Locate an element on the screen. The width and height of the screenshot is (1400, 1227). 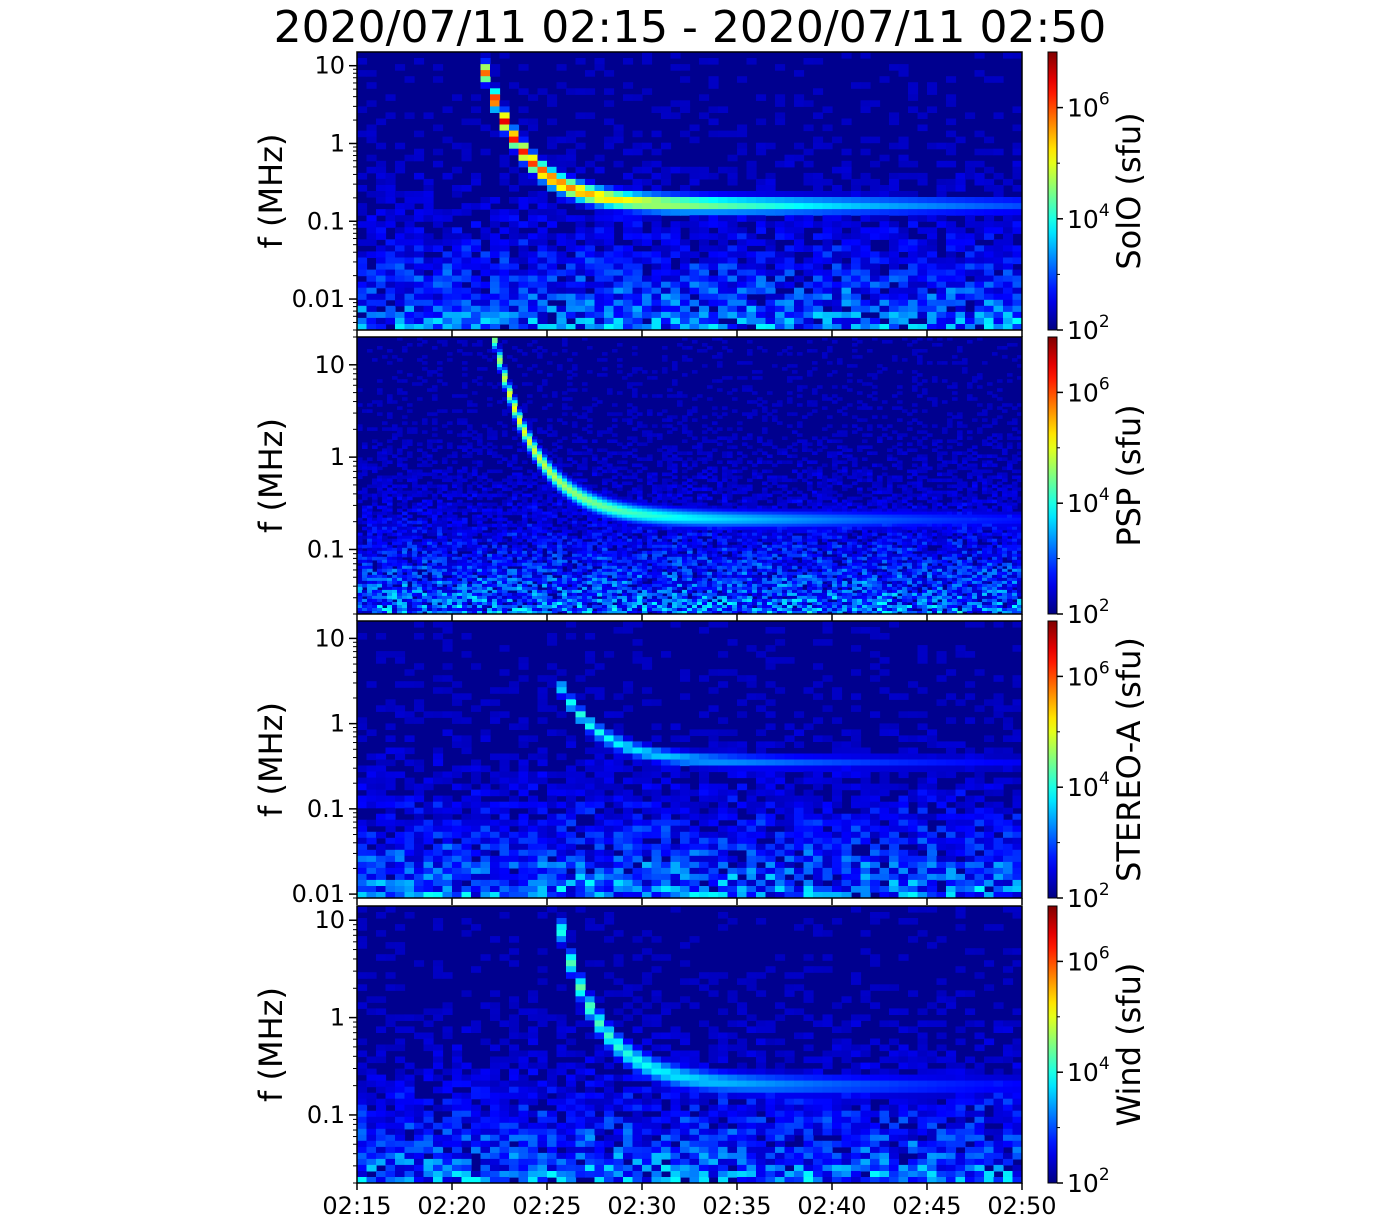
colorbar-stereo-a: 10² 10⁴ 10⁶ STEREO-A (sfu) is located at coordinates (1097, 766).